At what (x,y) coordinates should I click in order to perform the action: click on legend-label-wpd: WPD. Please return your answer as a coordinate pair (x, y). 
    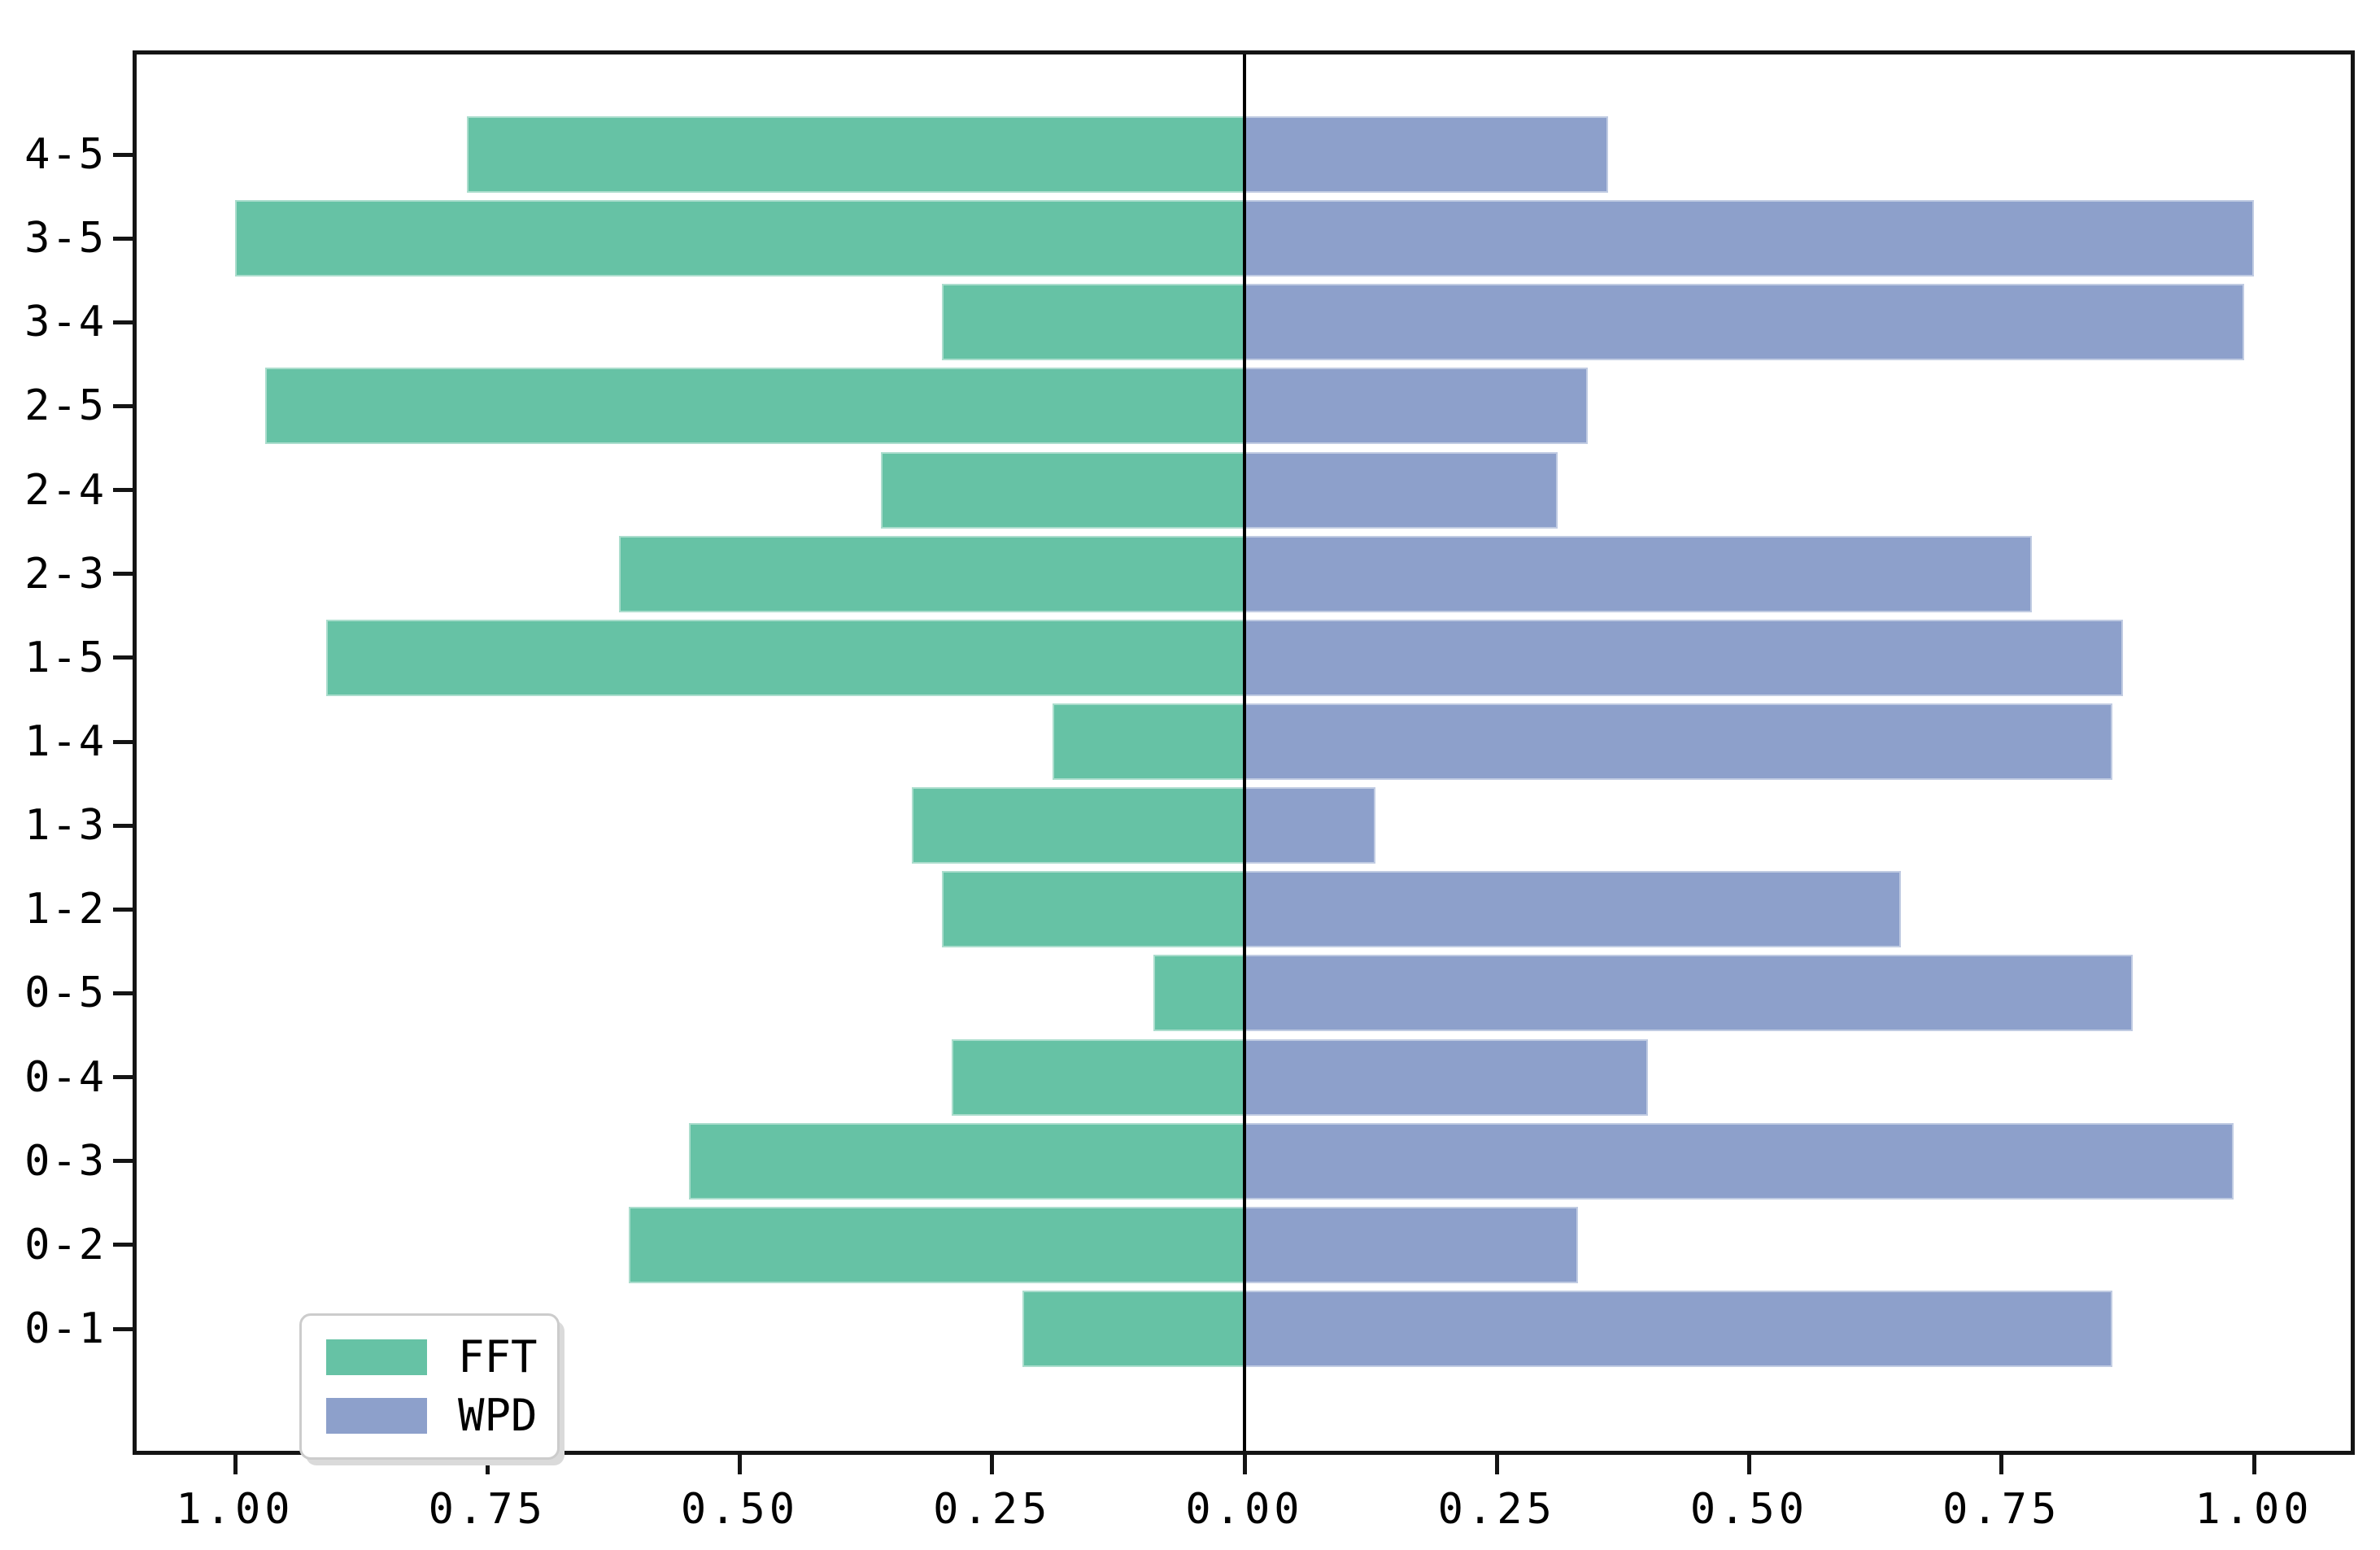
    Looking at the image, I should click on (498, 1416).